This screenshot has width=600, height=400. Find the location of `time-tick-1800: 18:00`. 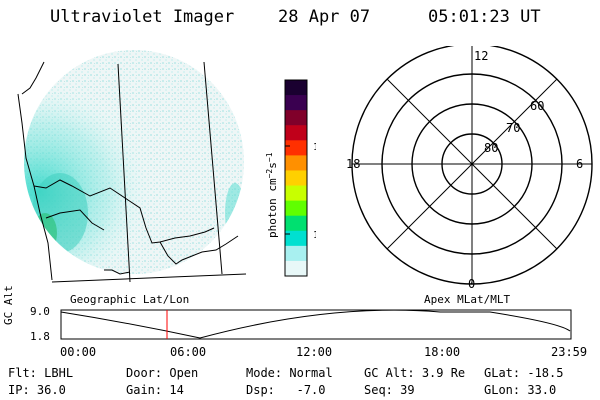

time-tick-1800: 18:00 is located at coordinates (442, 352).